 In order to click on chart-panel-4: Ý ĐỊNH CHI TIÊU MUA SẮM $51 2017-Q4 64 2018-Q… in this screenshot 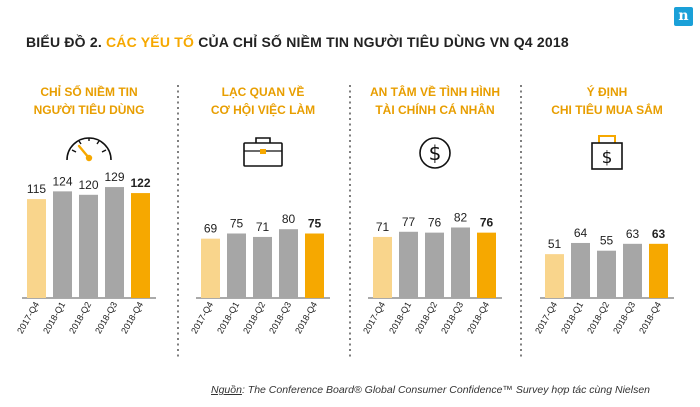, I will do `click(603, 209)`.